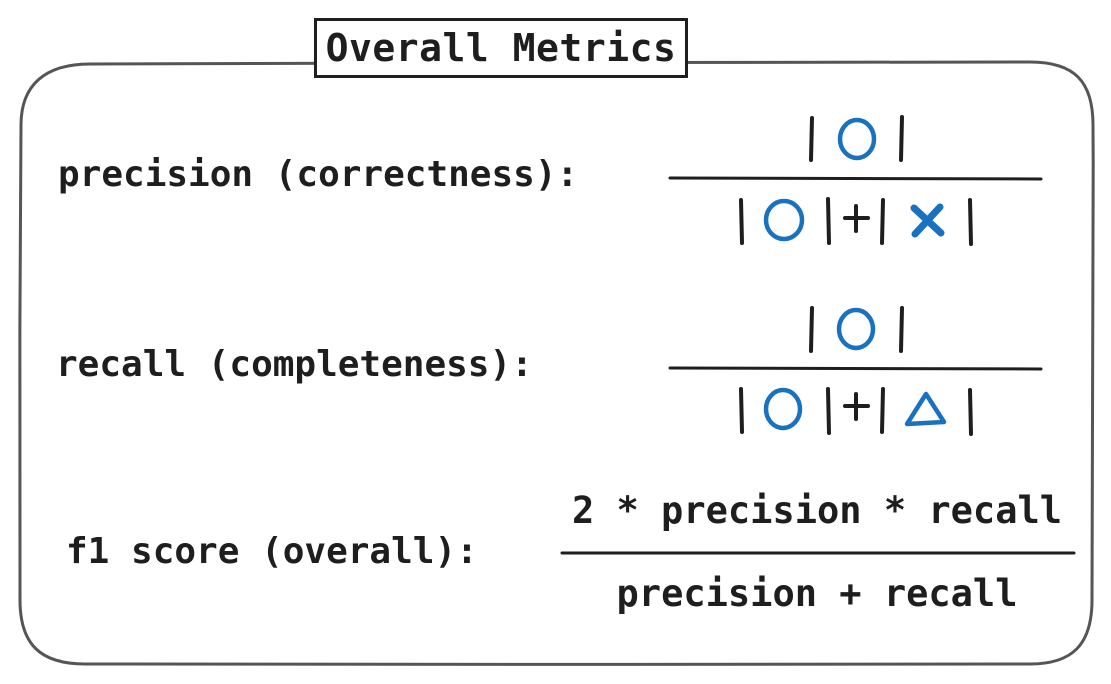 This screenshot has width=1111, height=684. What do you see at coordinates (318, 174) in the screenshot?
I see `precision-label: precision (correctness):` at bounding box center [318, 174].